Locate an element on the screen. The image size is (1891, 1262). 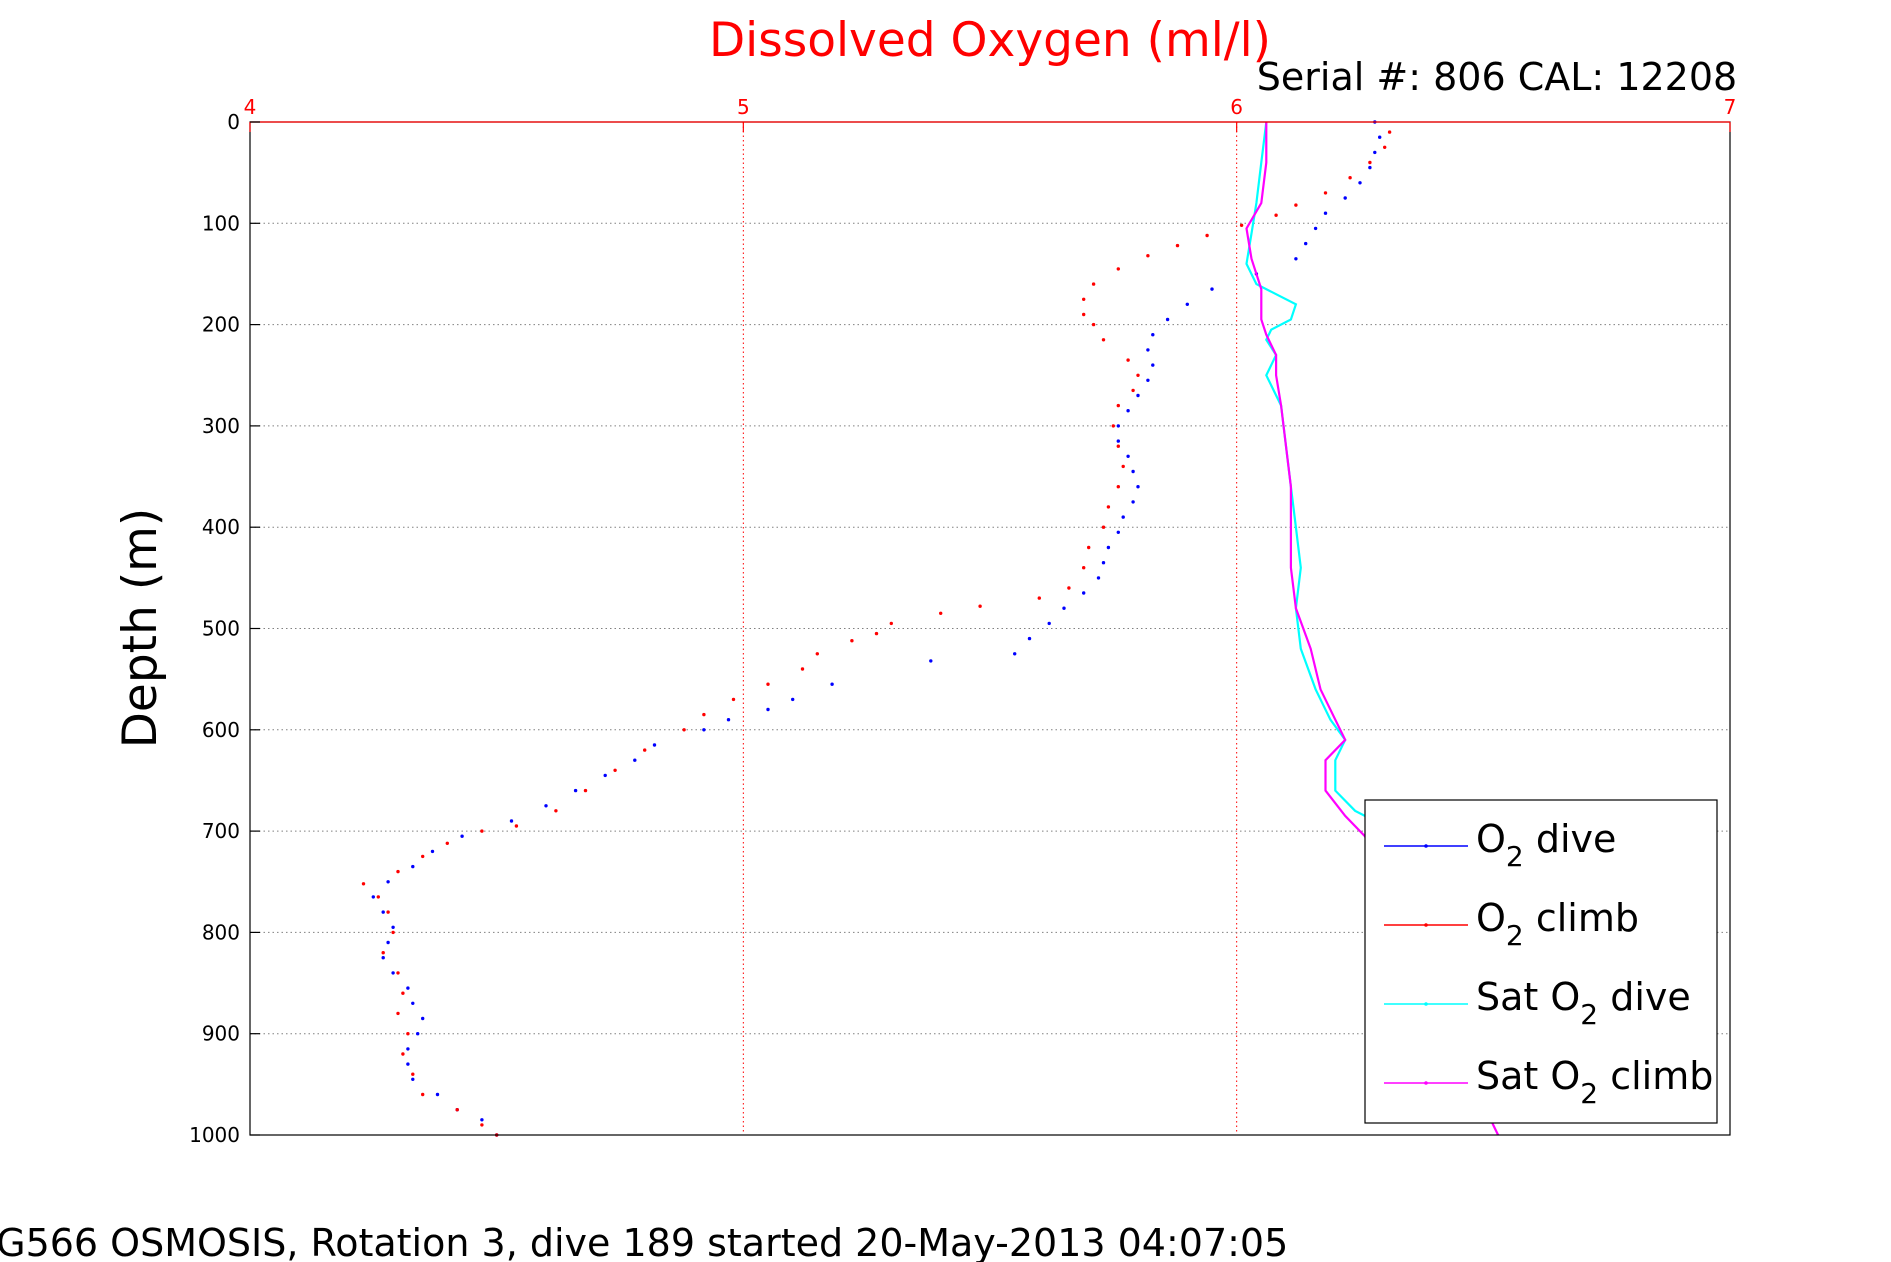
y-axis-title: Depth (m) is located at coordinates (140, 628).